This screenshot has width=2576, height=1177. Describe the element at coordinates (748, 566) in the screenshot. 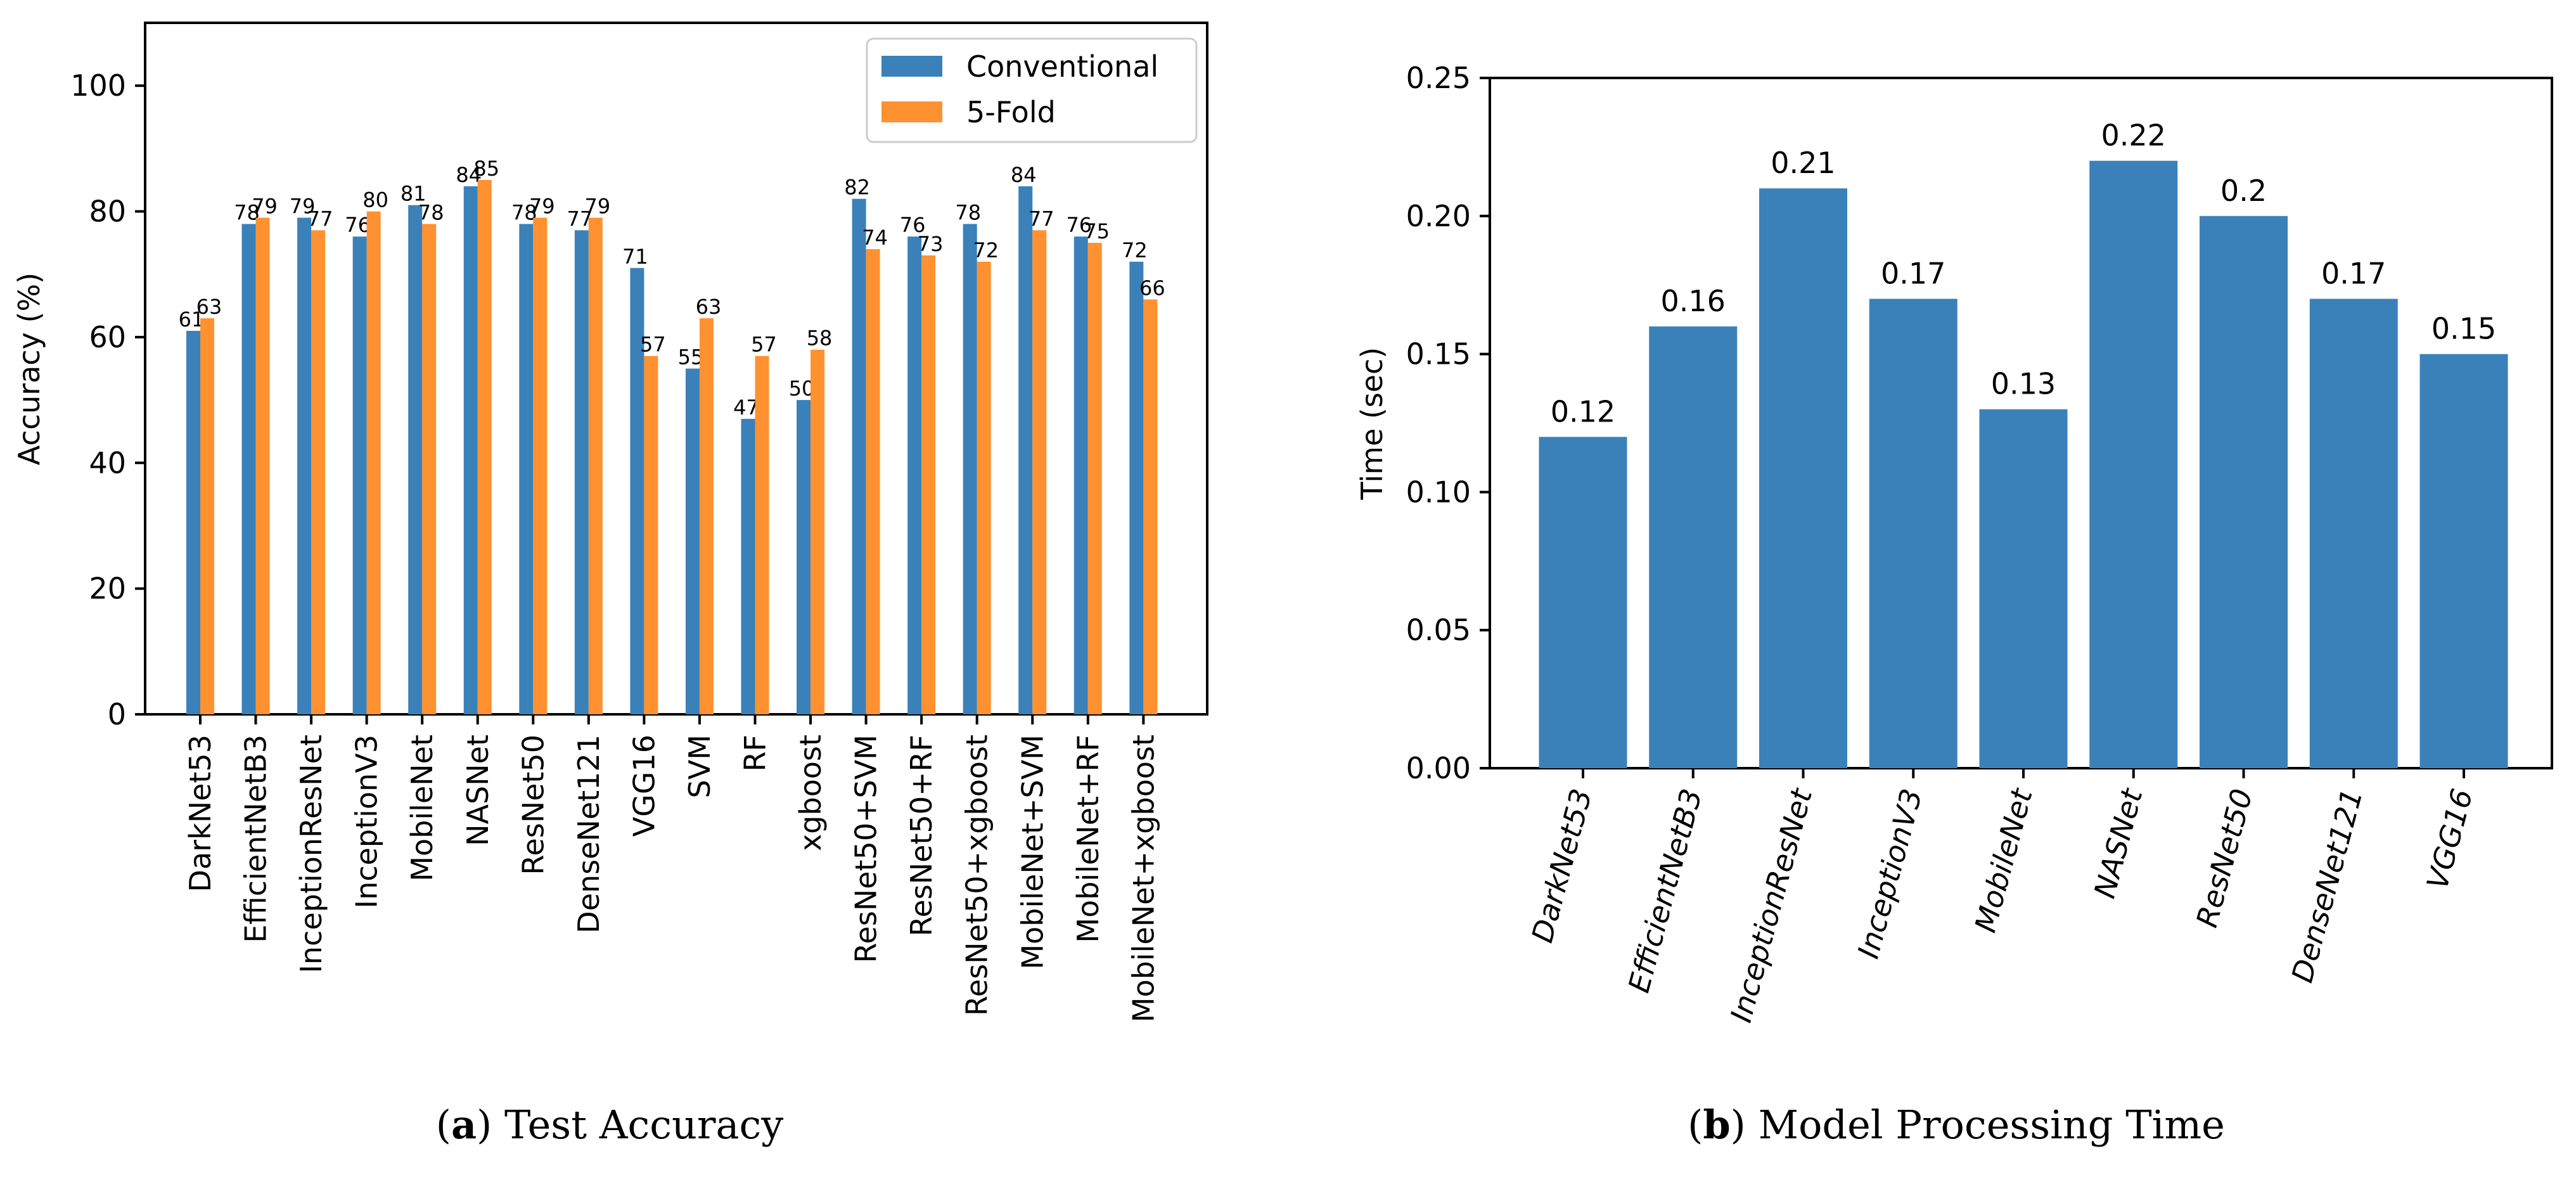

I see `bar-conventional-rf` at that location.